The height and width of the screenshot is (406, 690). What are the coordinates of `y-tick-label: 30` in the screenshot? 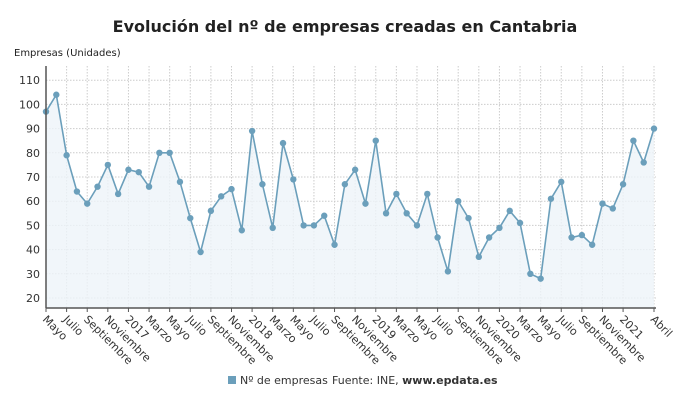 It's located at (33, 274).